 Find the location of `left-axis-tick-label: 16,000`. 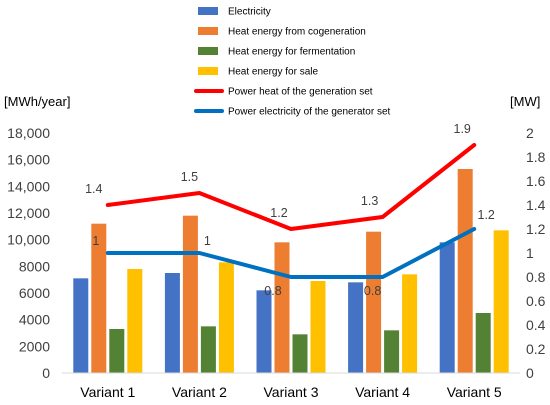

left-axis-tick-label: 16,000 is located at coordinates (28, 160).